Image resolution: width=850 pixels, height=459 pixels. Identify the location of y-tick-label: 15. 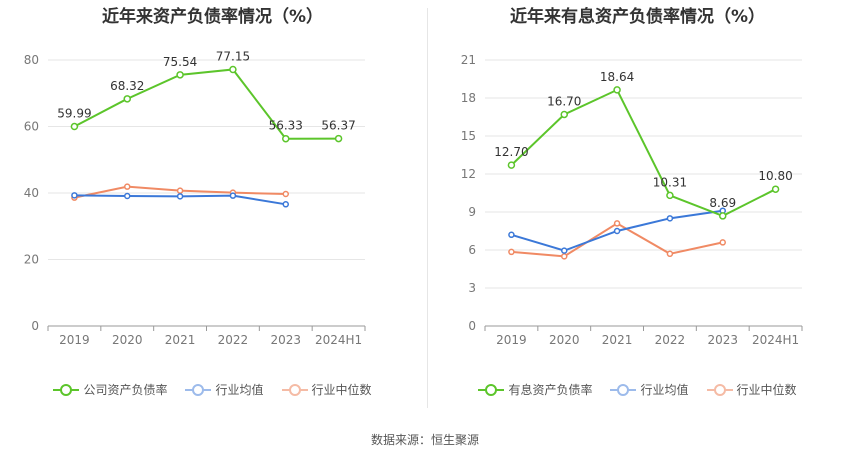
(468, 136).